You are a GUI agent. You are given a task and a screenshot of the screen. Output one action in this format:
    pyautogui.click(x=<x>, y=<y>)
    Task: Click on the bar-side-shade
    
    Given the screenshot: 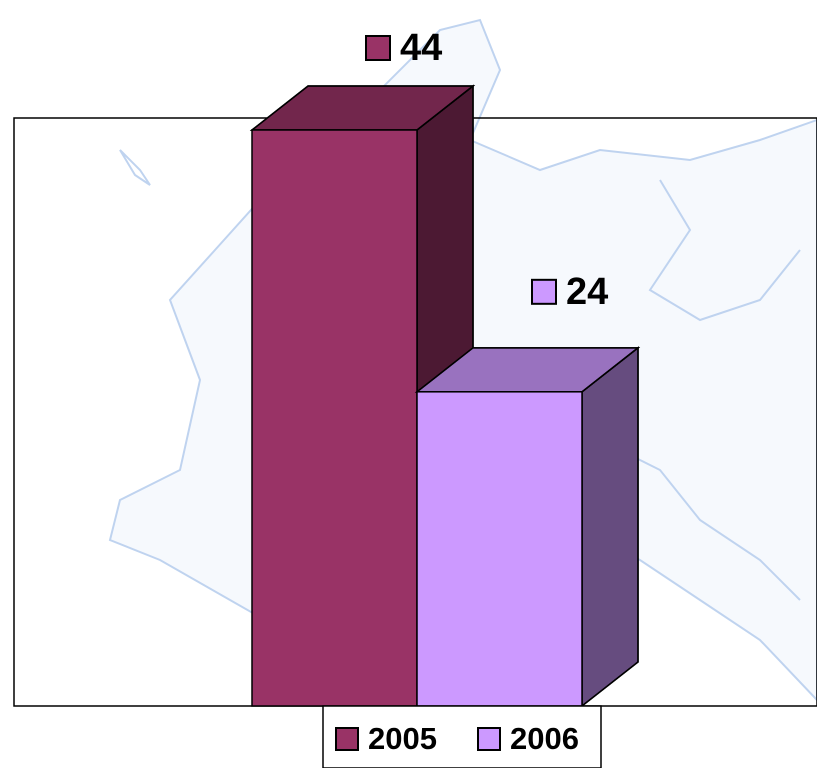 What is the action you would take?
    pyautogui.click(x=610, y=527)
    